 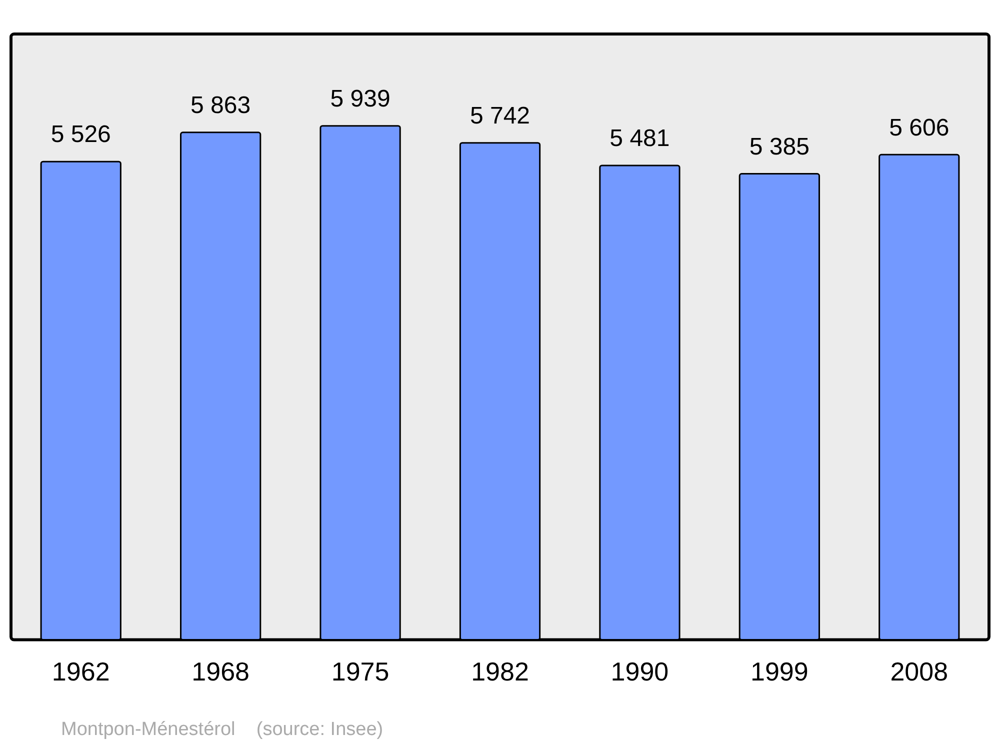 What do you see at coordinates (919, 671) in the screenshot?
I see `x-tick-label: 2008` at bounding box center [919, 671].